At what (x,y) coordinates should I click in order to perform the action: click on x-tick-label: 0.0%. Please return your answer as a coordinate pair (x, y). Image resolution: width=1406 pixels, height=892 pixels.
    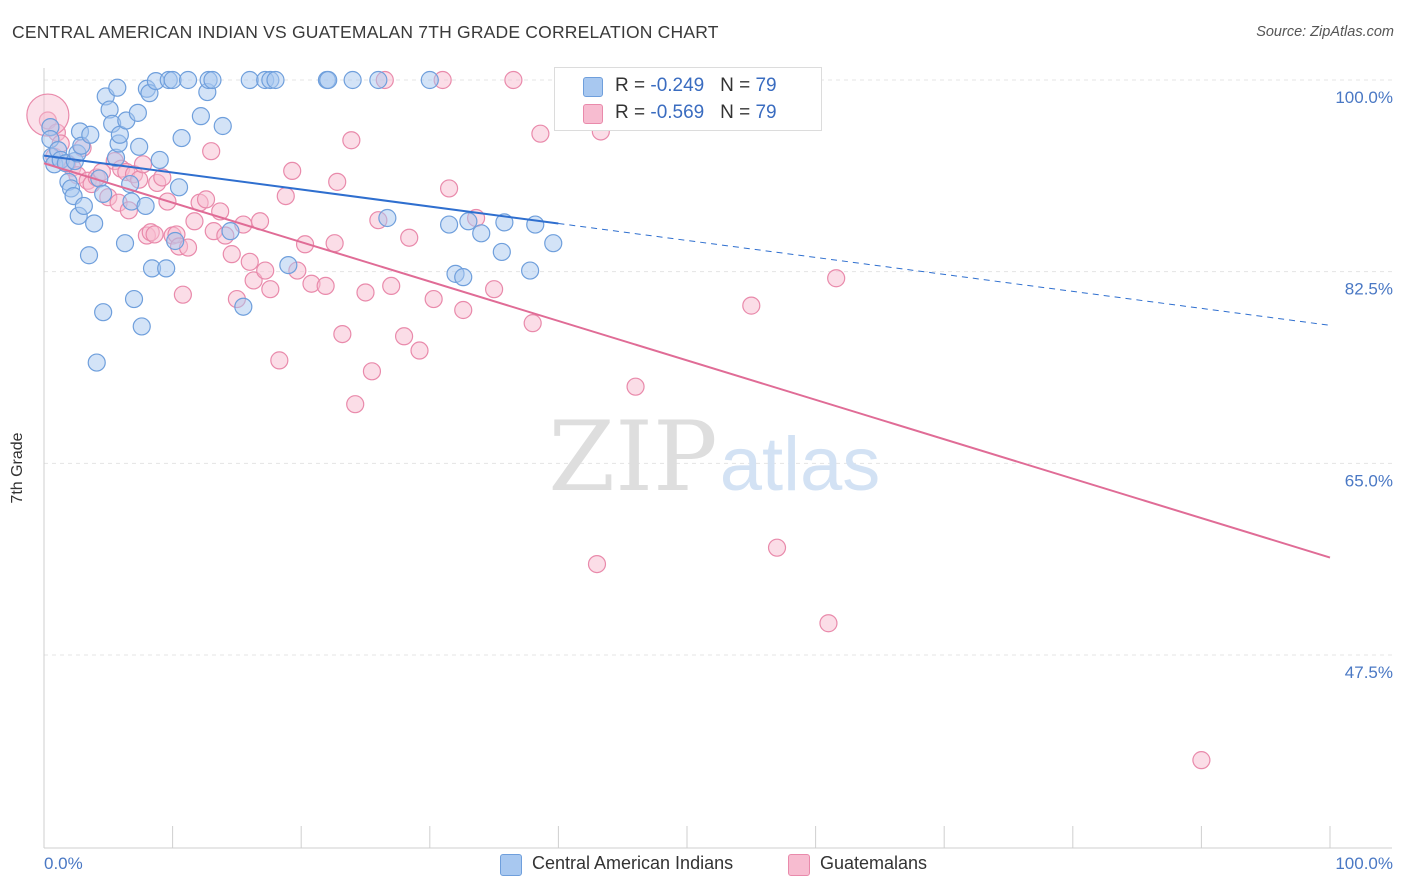
    Looking at the image, I should click on (63, 863).